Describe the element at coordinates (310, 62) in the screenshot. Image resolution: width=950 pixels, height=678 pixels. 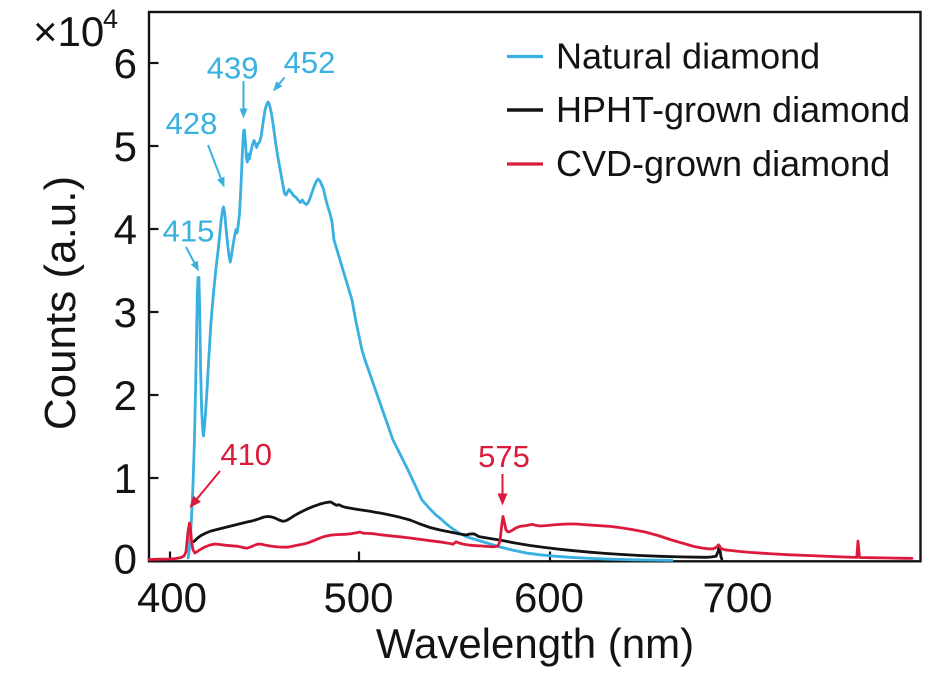
I see `svg-text: 452` at that location.